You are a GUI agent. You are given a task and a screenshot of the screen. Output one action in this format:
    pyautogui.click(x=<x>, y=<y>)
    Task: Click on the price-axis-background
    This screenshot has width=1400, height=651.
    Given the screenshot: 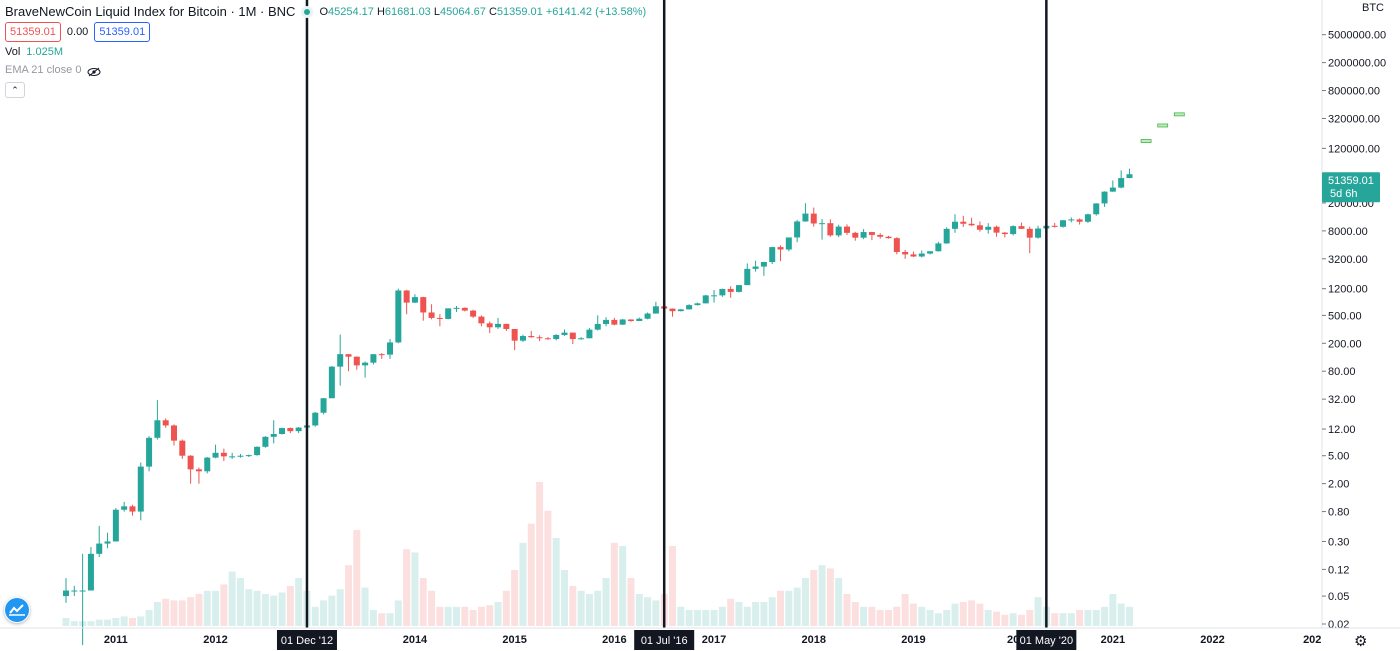 What is the action you would take?
    pyautogui.click(x=1361, y=325)
    